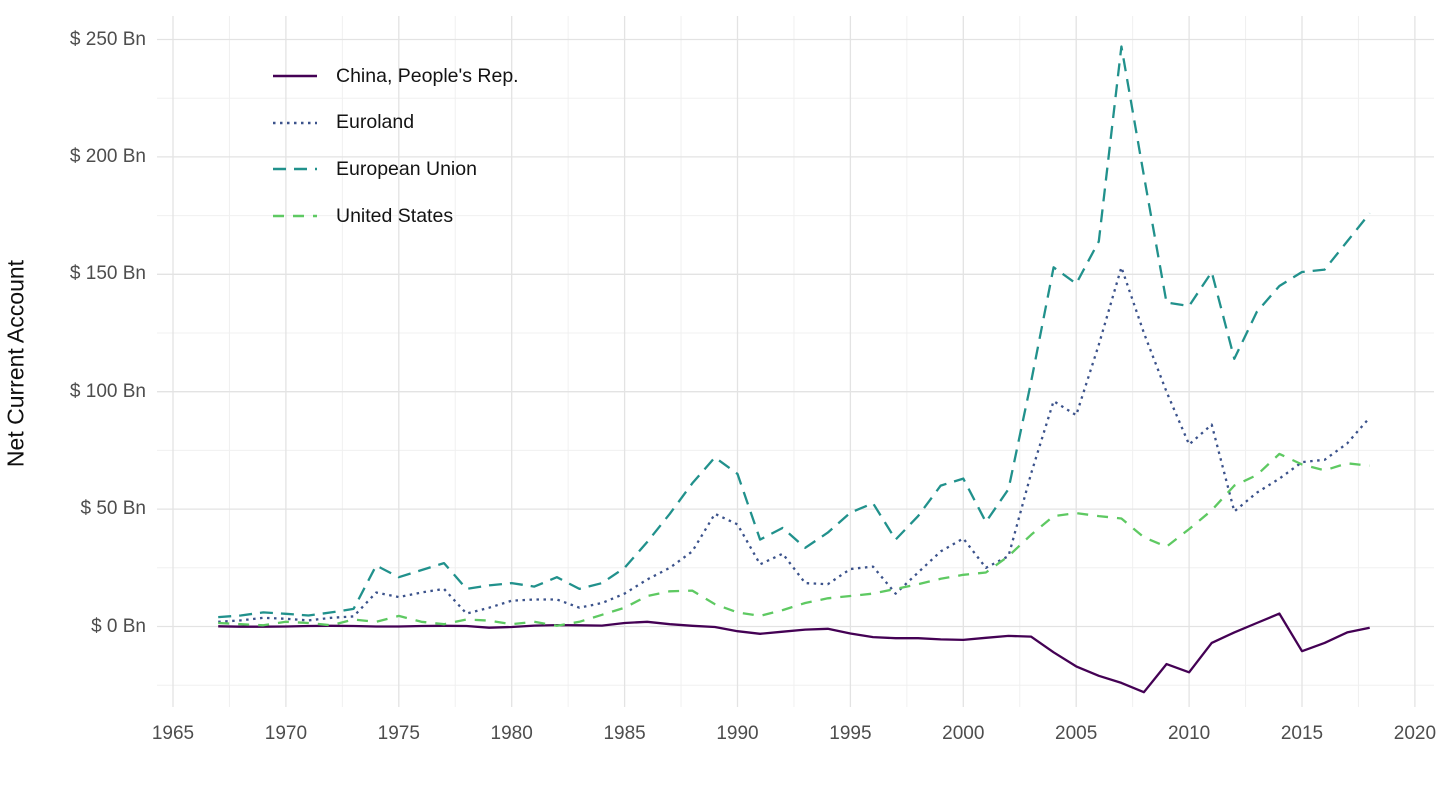 The height and width of the screenshot is (810, 1440). I want to click on y-tick-label: $ 250 Bn, so click(107, 39).